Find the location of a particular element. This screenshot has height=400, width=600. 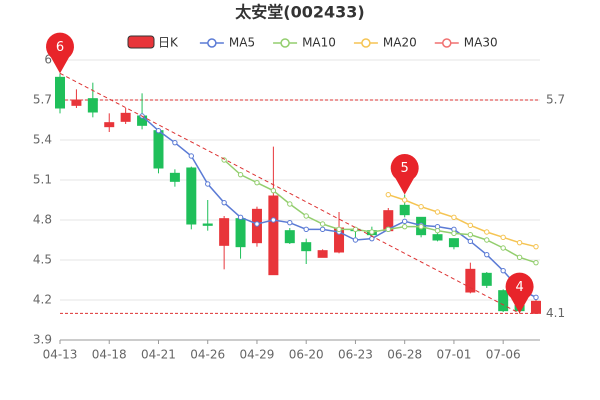

reference-label: 4.1 is located at coordinates (555, 313).